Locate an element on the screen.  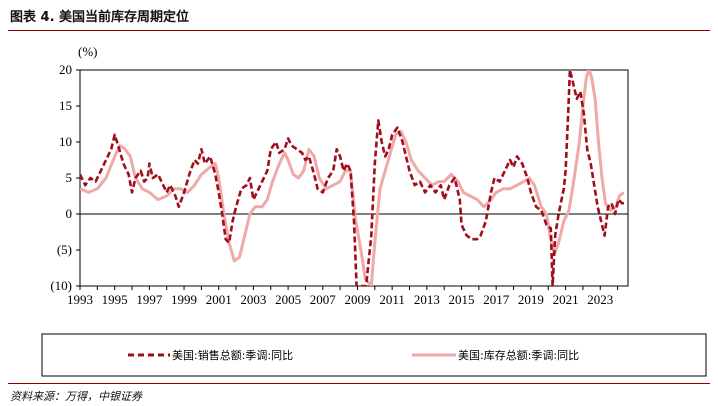
x-tick-label: 2013 is located at coordinates (427, 299).